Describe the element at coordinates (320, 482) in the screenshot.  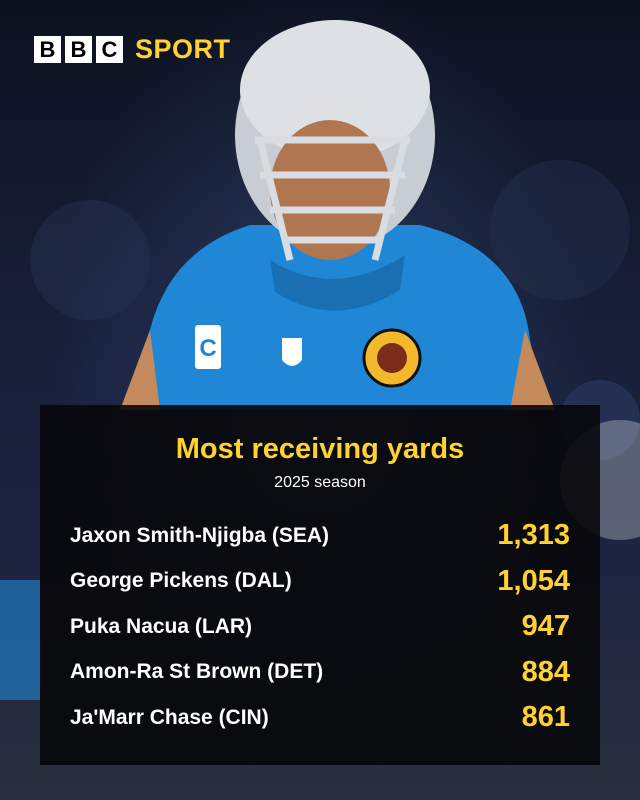
I see `panel-subtitle: 2025 season` at that location.